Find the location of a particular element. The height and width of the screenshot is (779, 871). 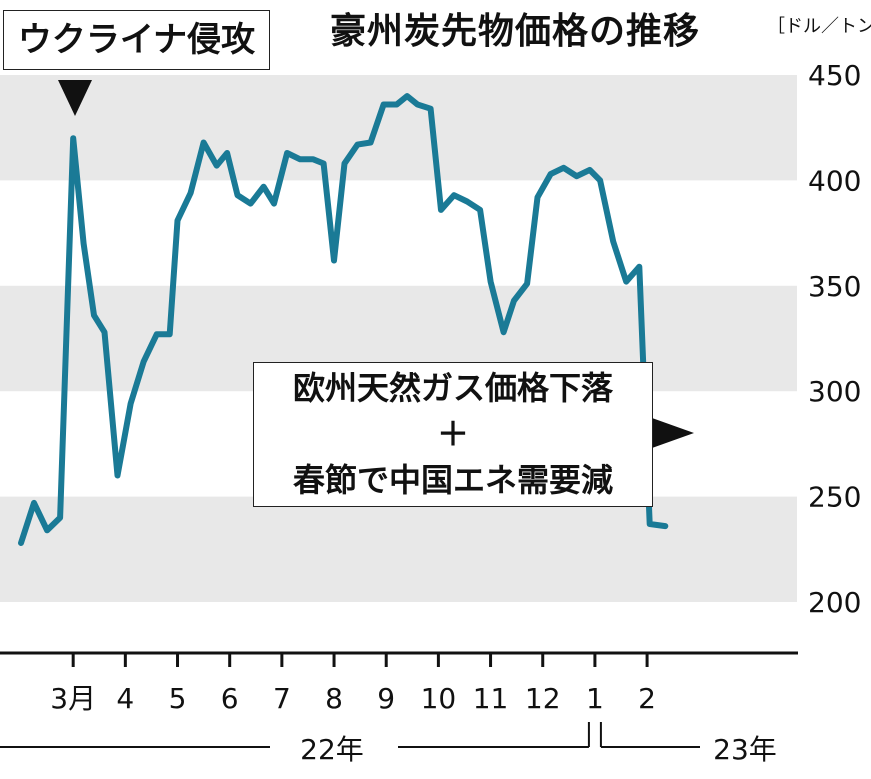

annotation-line-1: 欧州天然ガス価格下落 is located at coordinates (452, 388).